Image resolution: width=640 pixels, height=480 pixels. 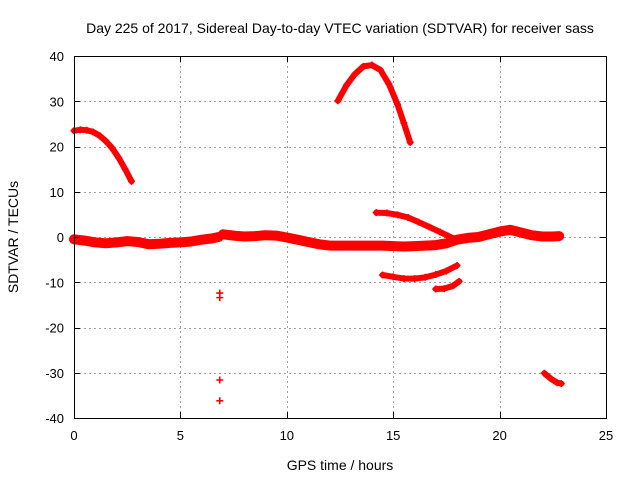 I want to click on trace-arc-low-short, so click(x=447, y=285).